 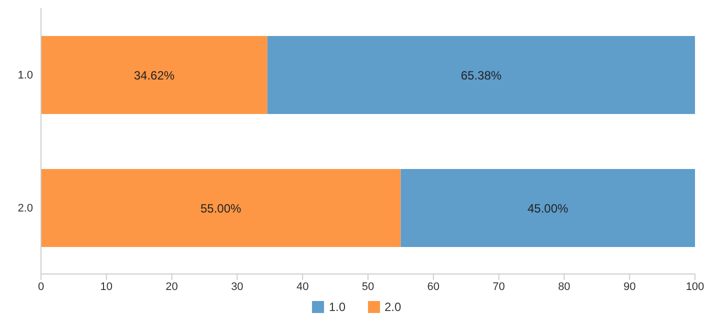 I want to click on data-label: 55.00%, so click(x=221, y=208).